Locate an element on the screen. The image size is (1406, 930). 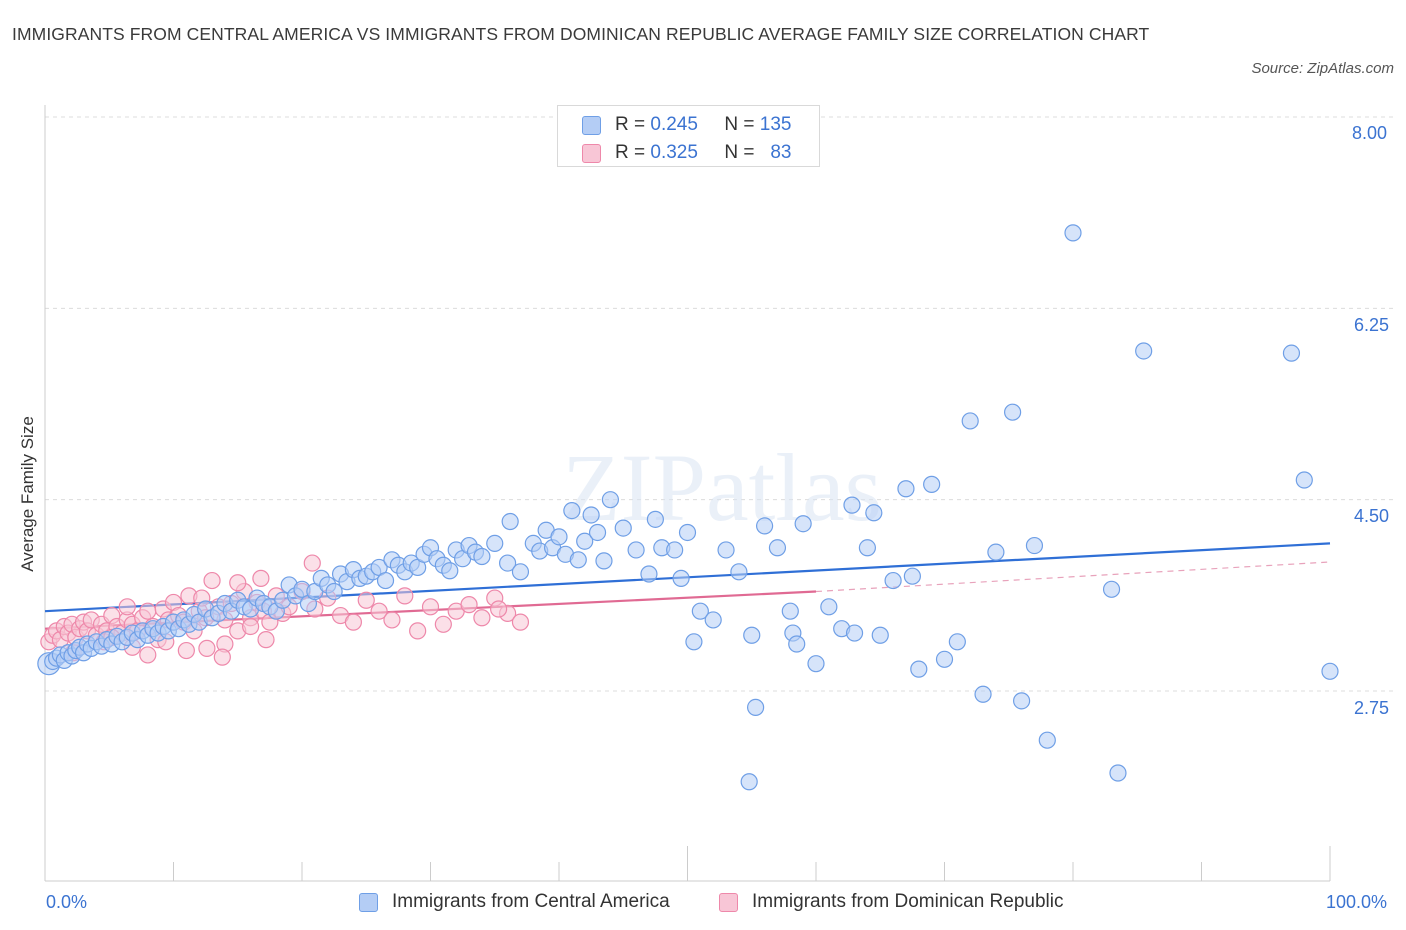
legend-row-dominican-republic: R = 0.325 N = 83 is located at coordinates (686, 153).